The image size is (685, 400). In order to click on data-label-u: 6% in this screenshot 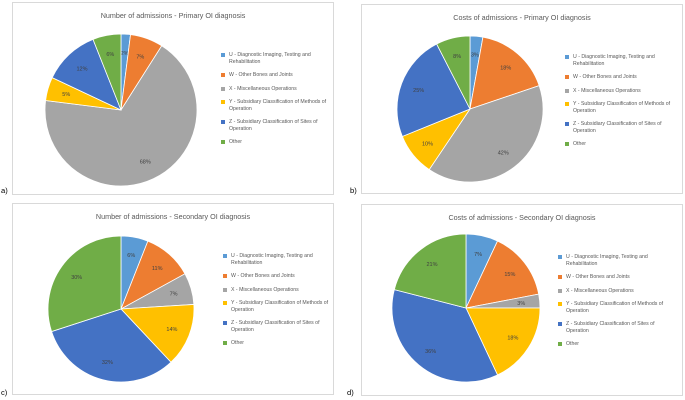, I will do `click(131, 256)`.